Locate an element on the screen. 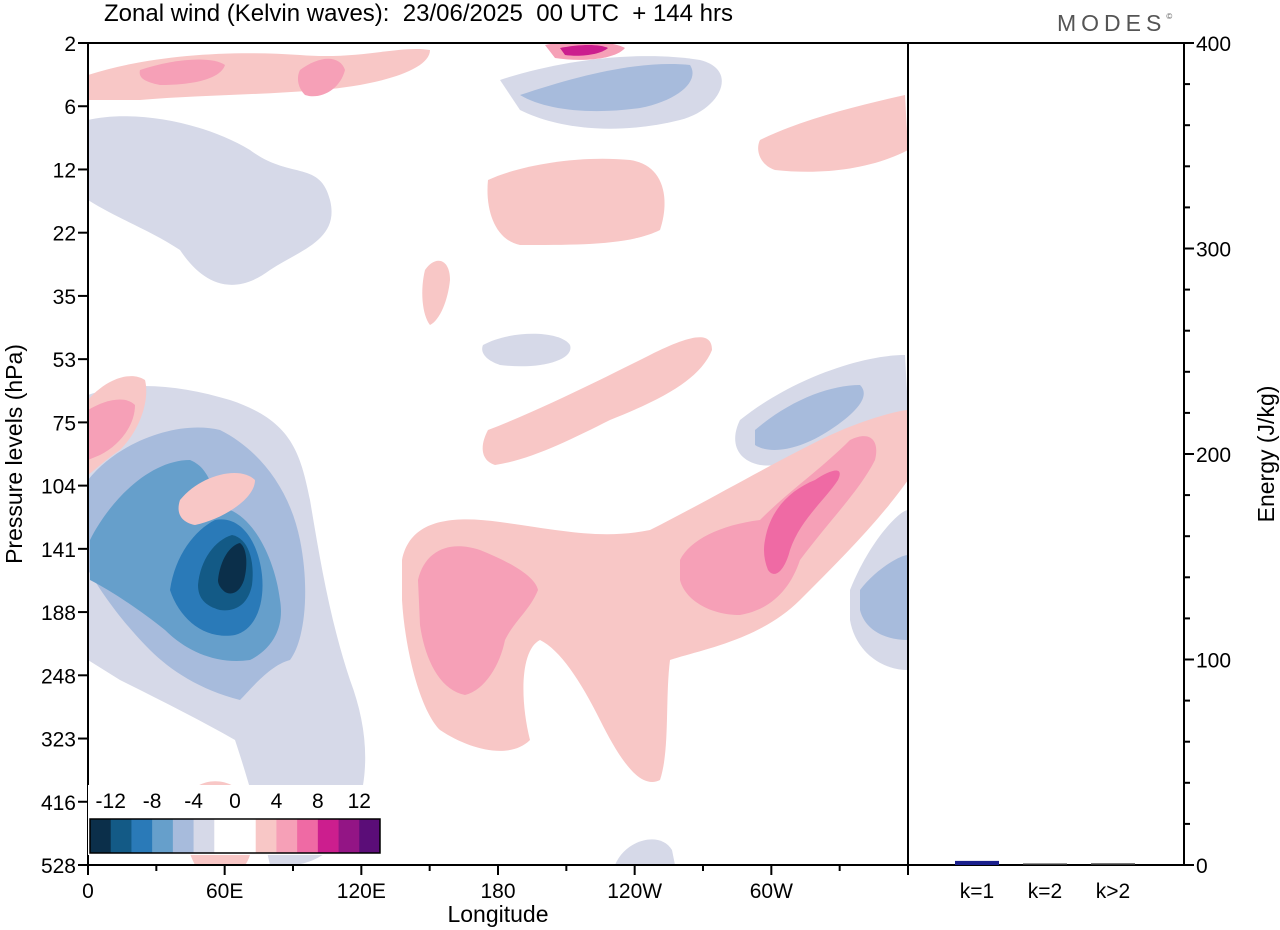 This screenshot has height=930, width=1280. wind-contour-neg4-far-east is located at coordinates (884, 597).